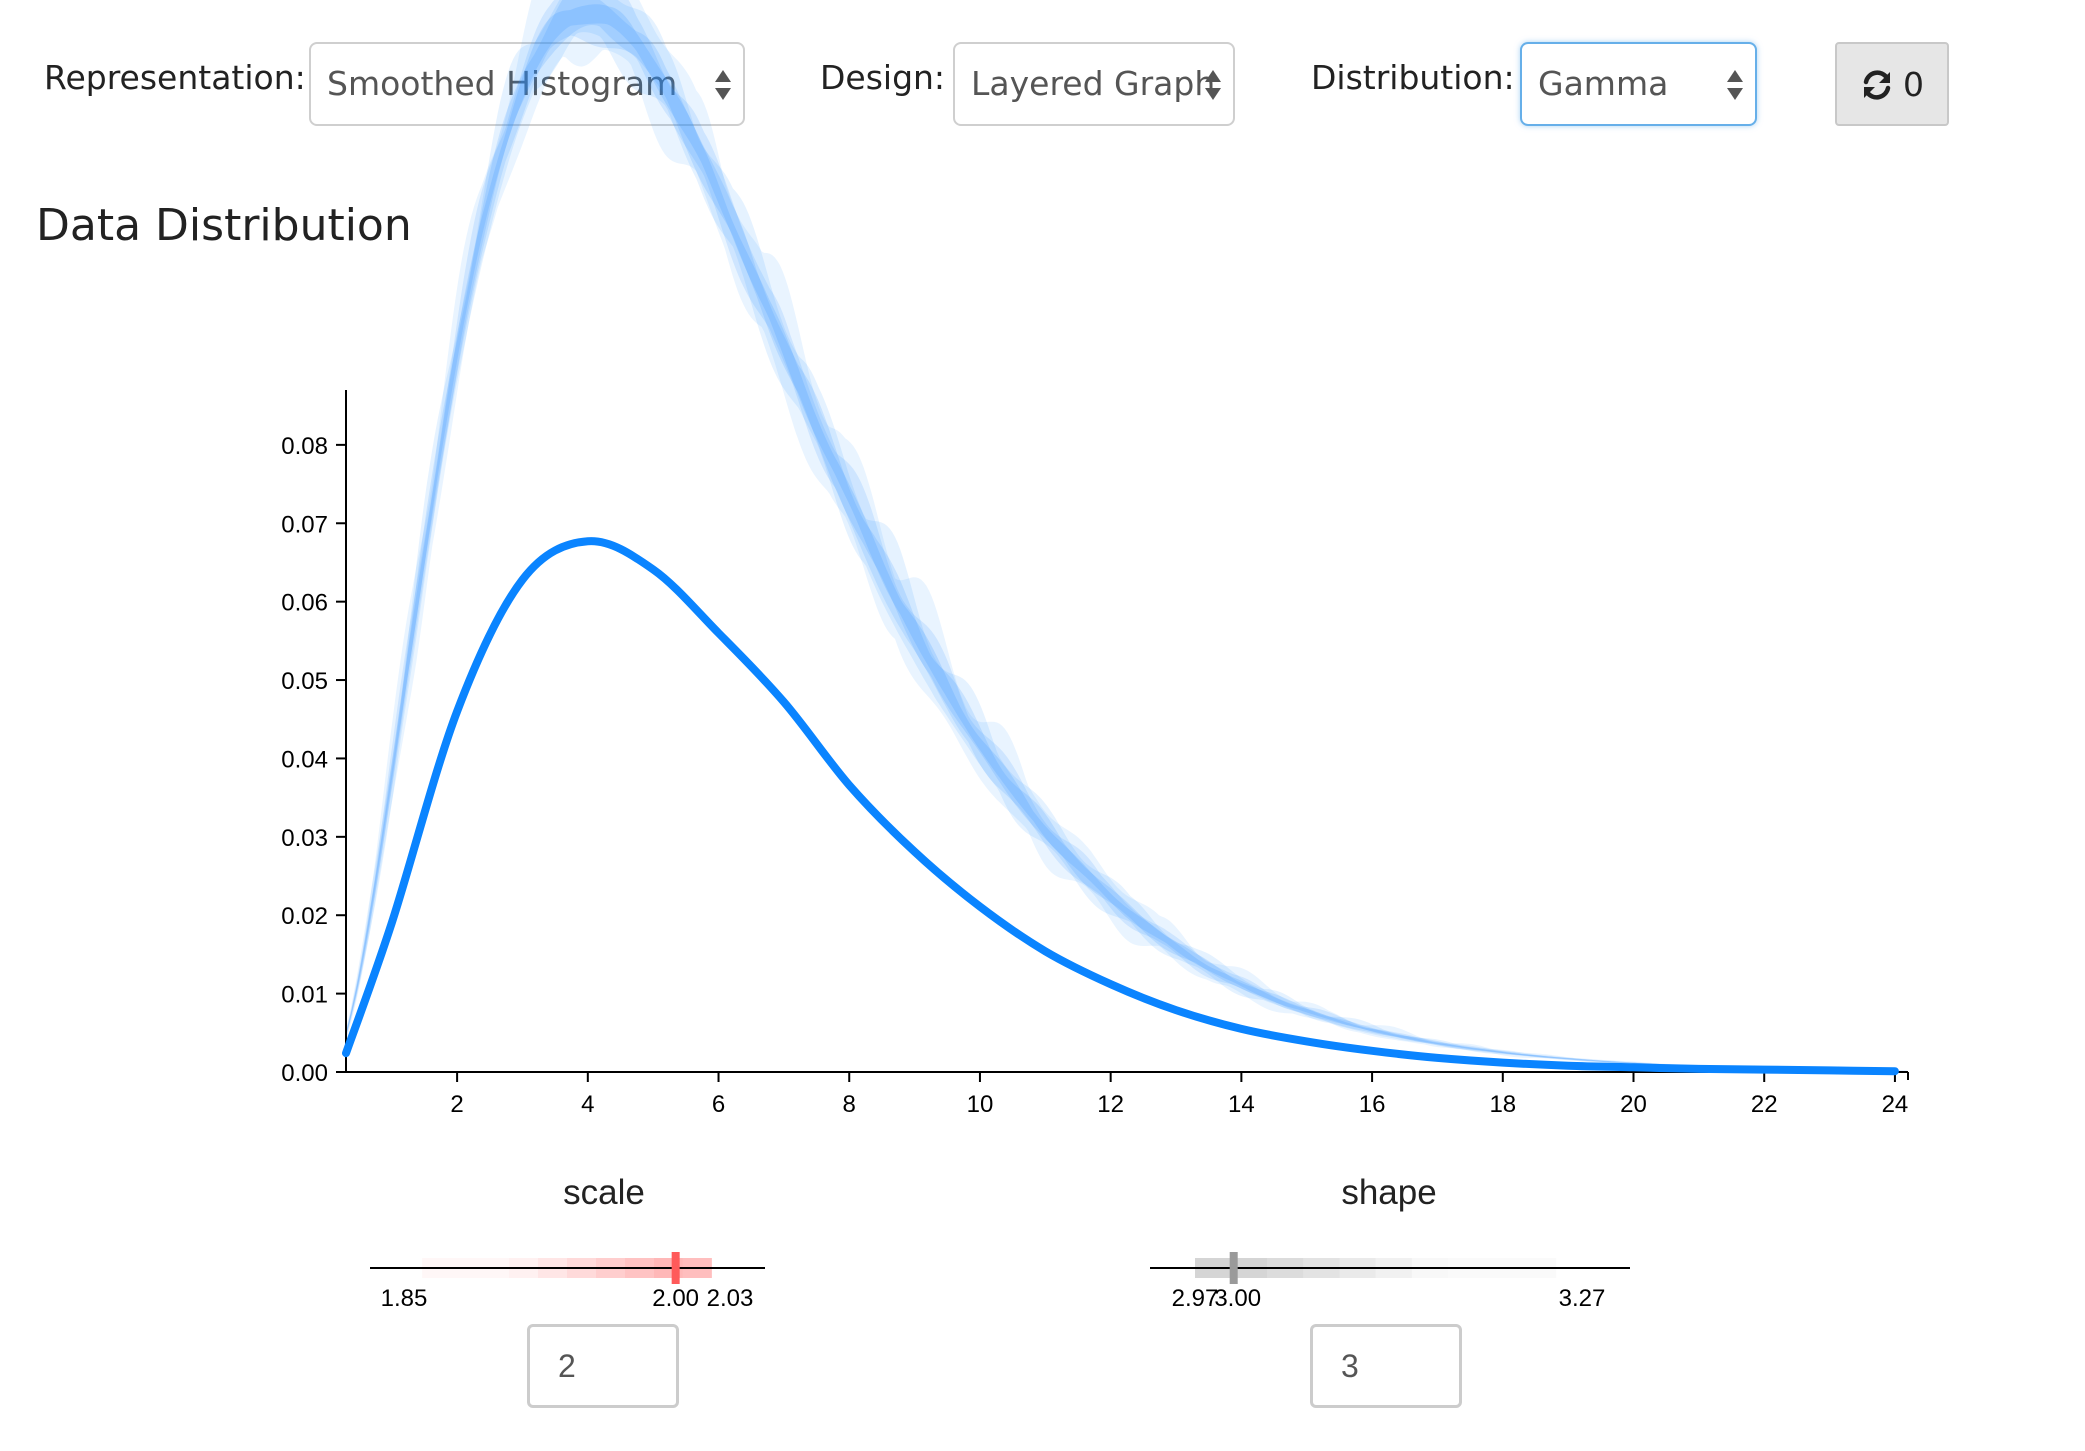  I want to click on scale-input, so click(603, 1366).